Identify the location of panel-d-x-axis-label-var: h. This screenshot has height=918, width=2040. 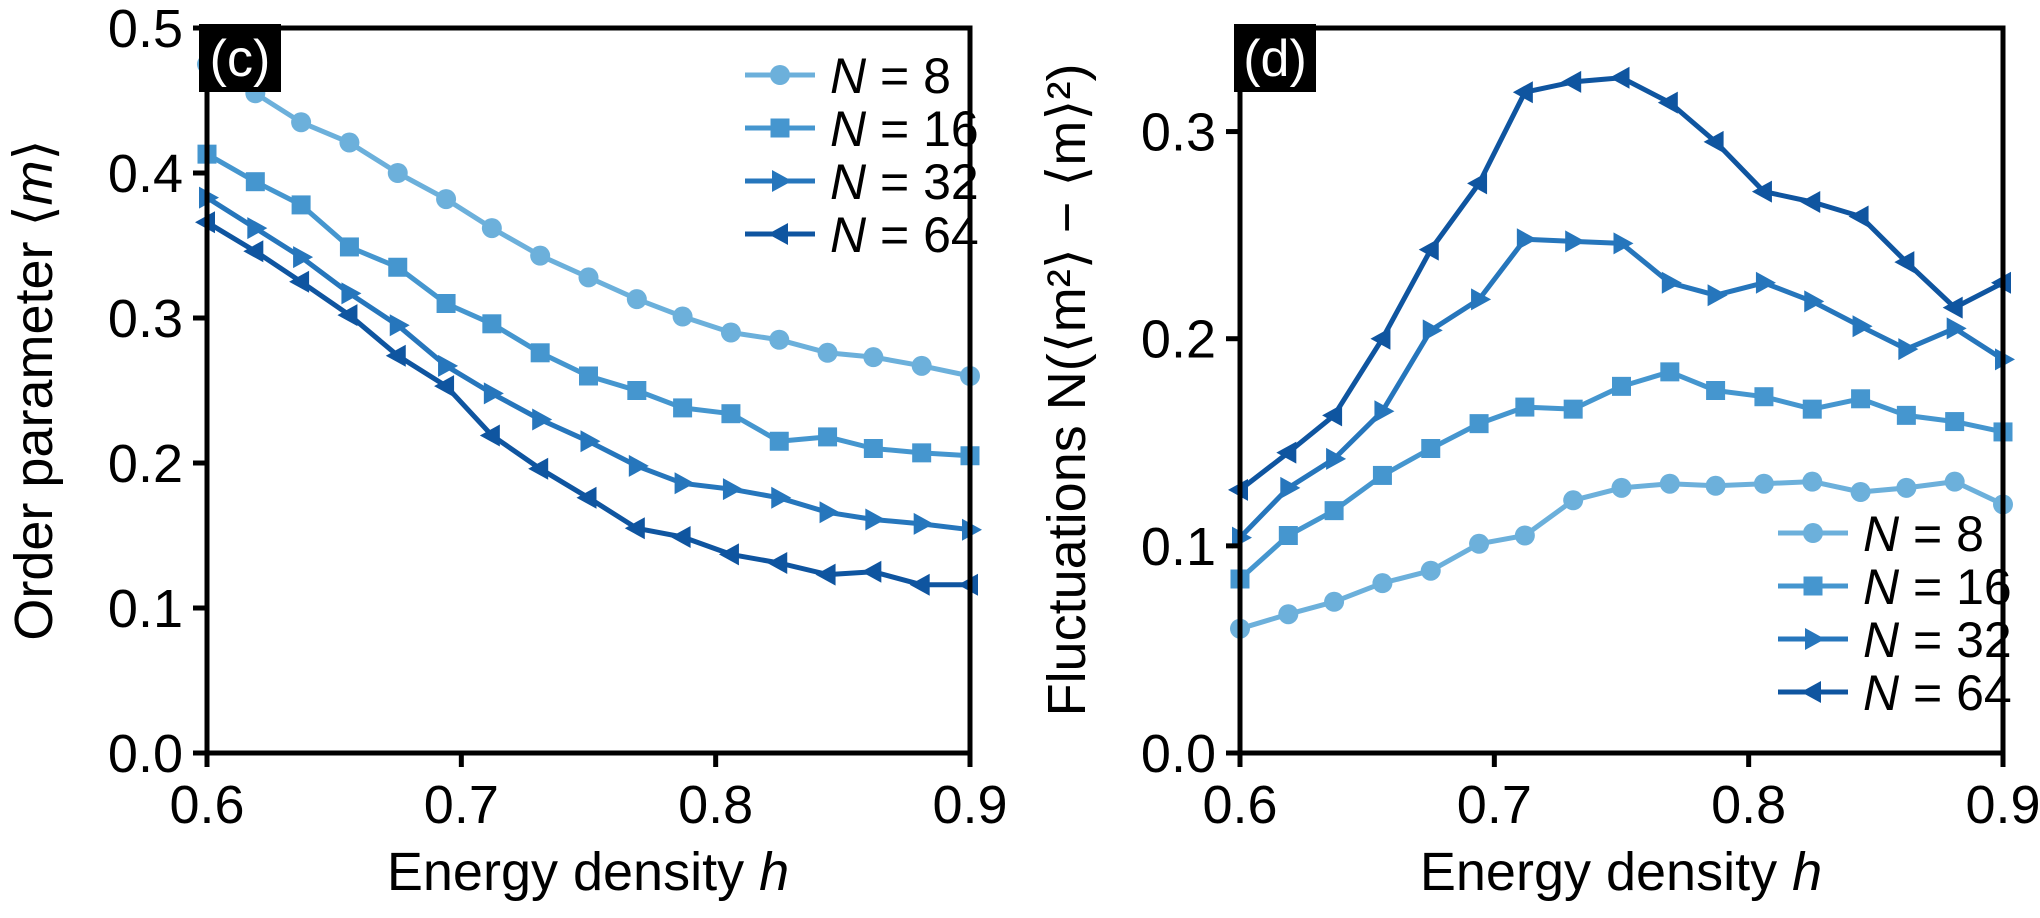
(1807, 872).